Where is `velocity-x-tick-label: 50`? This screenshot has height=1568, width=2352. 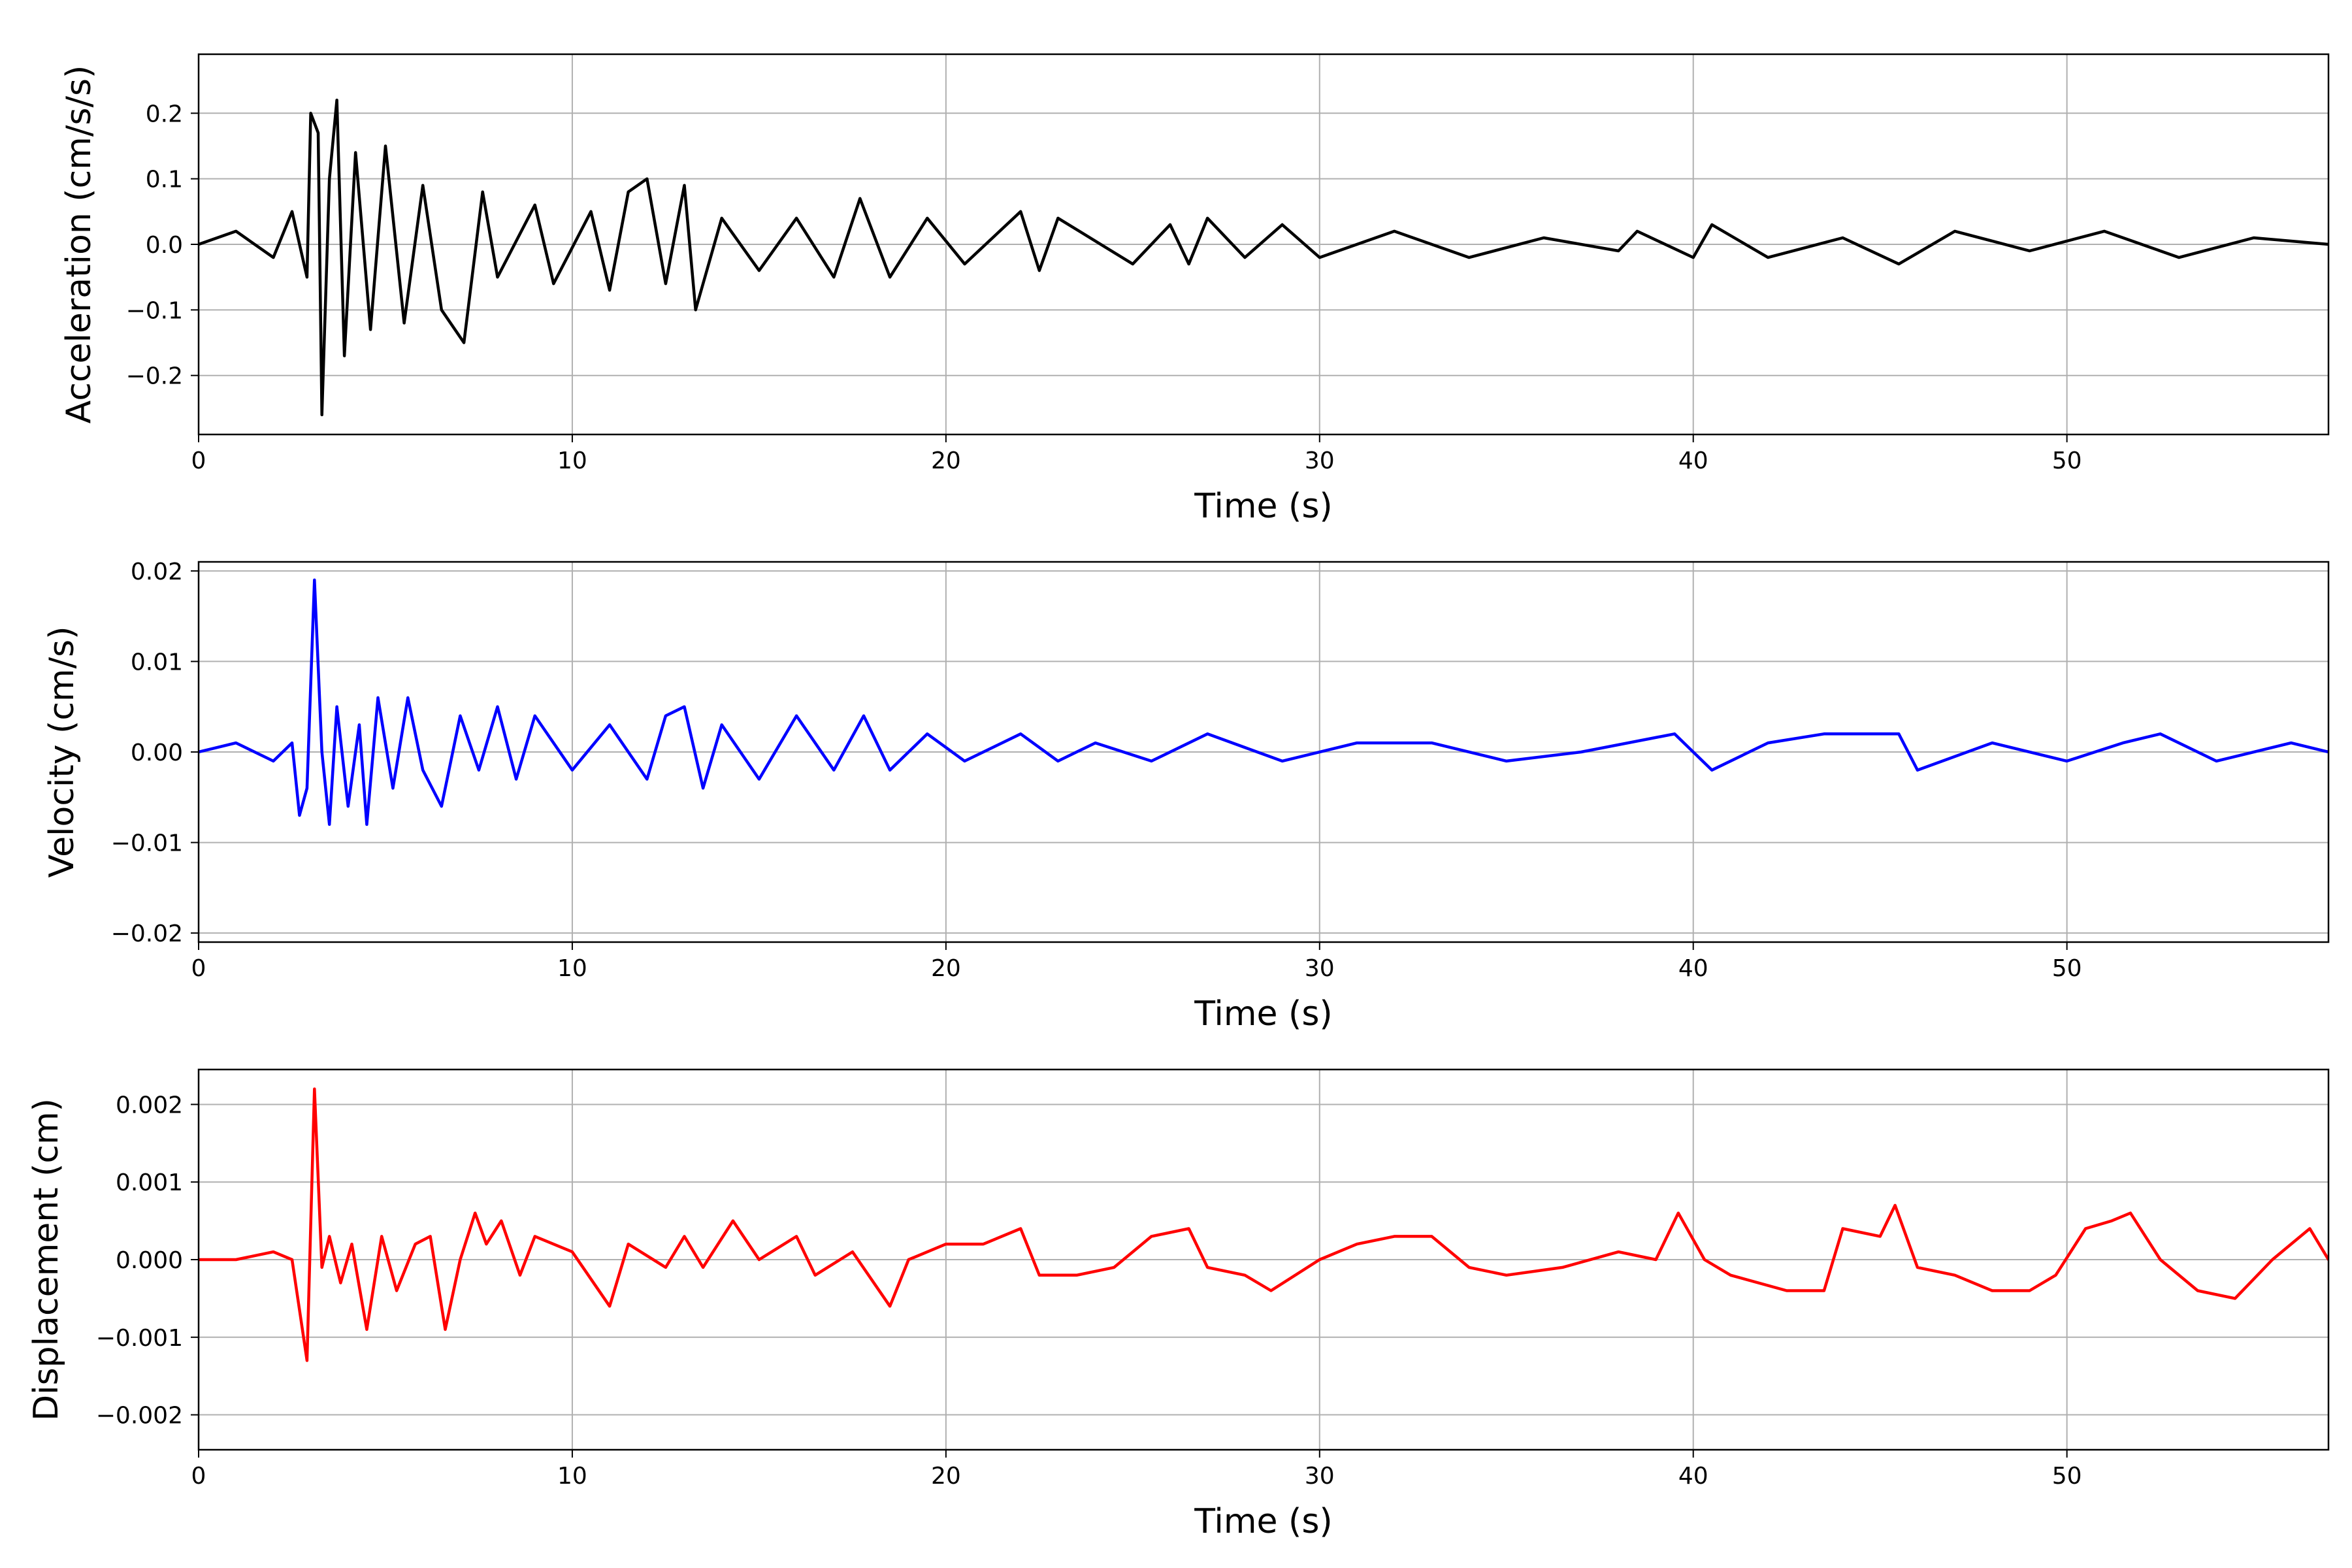
velocity-x-tick-label: 50 is located at coordinates (2067, 968).